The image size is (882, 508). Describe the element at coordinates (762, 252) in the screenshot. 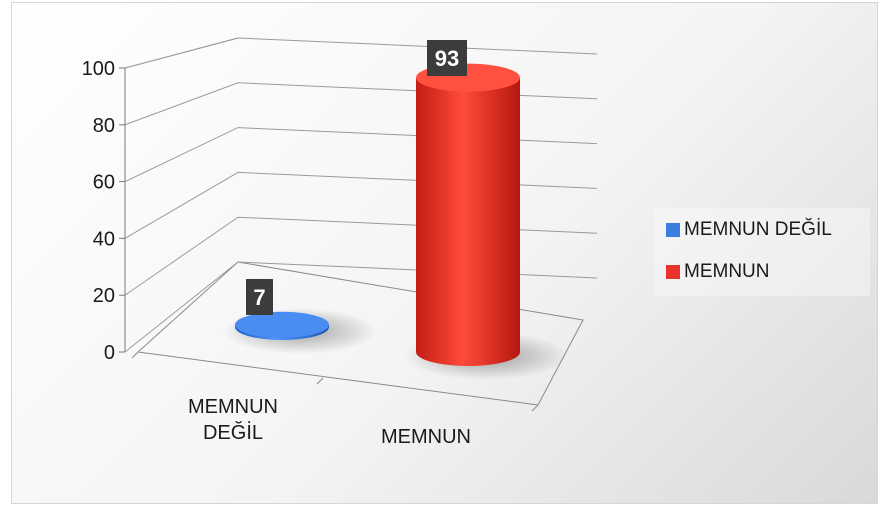

I see `legend: MEMNUN DEĞİL MEMNUN` at that location.